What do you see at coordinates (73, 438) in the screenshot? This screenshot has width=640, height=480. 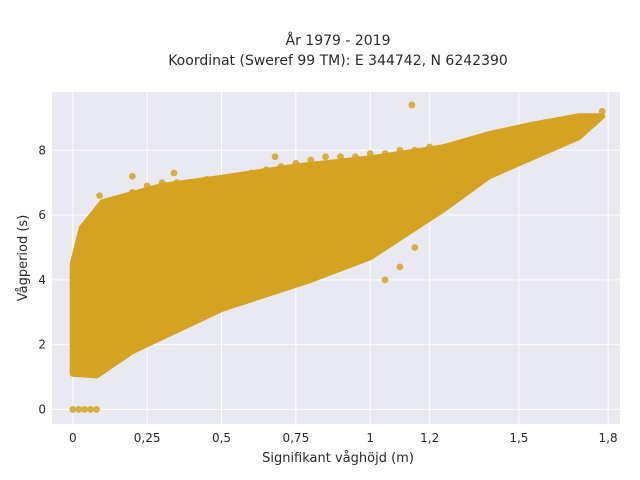 I see `x-tick-label: 0` at bounding box center [73, 438].